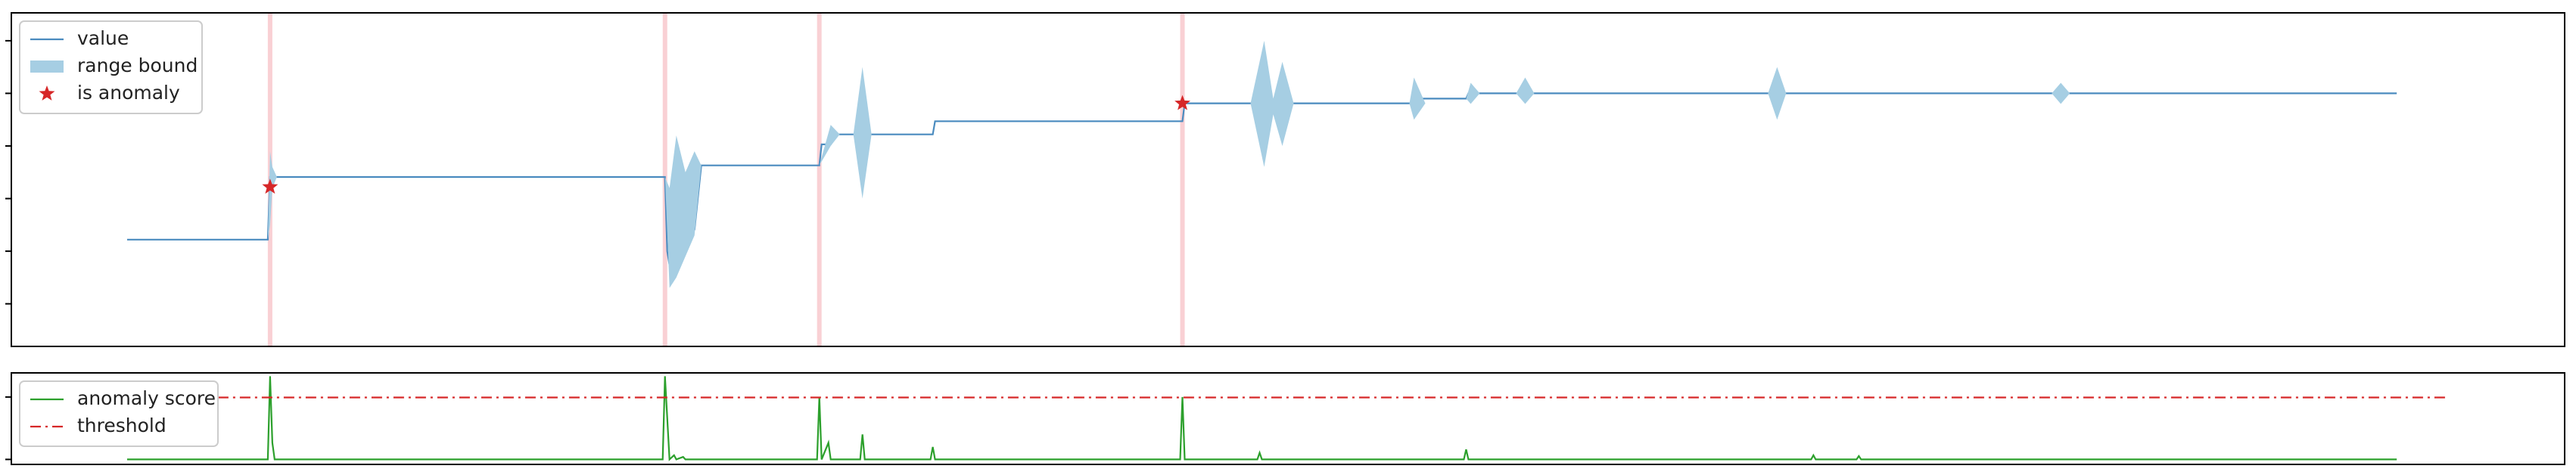 This screenshot has width=2576, height=475. What do you see at coordinates (121, 425) in the screenshot?
I see `legend-label: threshold` at bounding box center [121, 425].